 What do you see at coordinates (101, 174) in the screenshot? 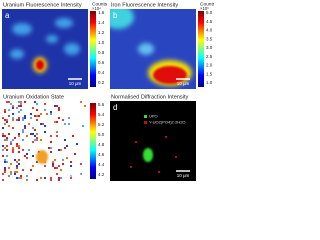
I see `colorbar-tick-label: 4.2` at bounding box center [101, 174].